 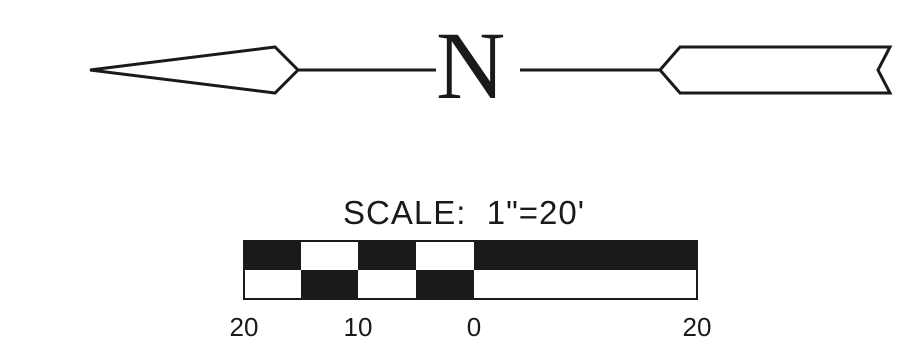 I want to click on scale-tick-label: 10, so click(x=358, y=327).